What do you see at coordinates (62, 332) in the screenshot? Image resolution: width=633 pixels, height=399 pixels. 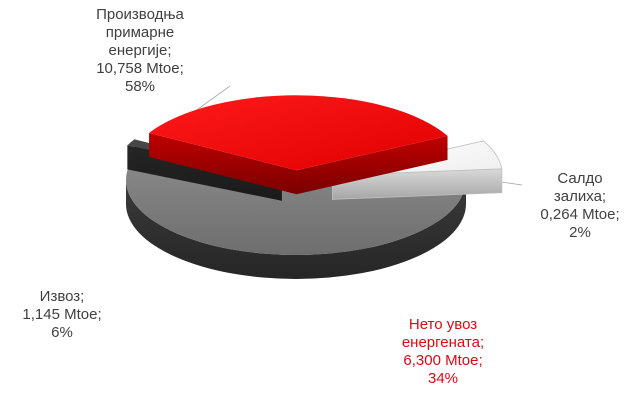 I see `label-line: 6%` at bounding box center [62, 332].